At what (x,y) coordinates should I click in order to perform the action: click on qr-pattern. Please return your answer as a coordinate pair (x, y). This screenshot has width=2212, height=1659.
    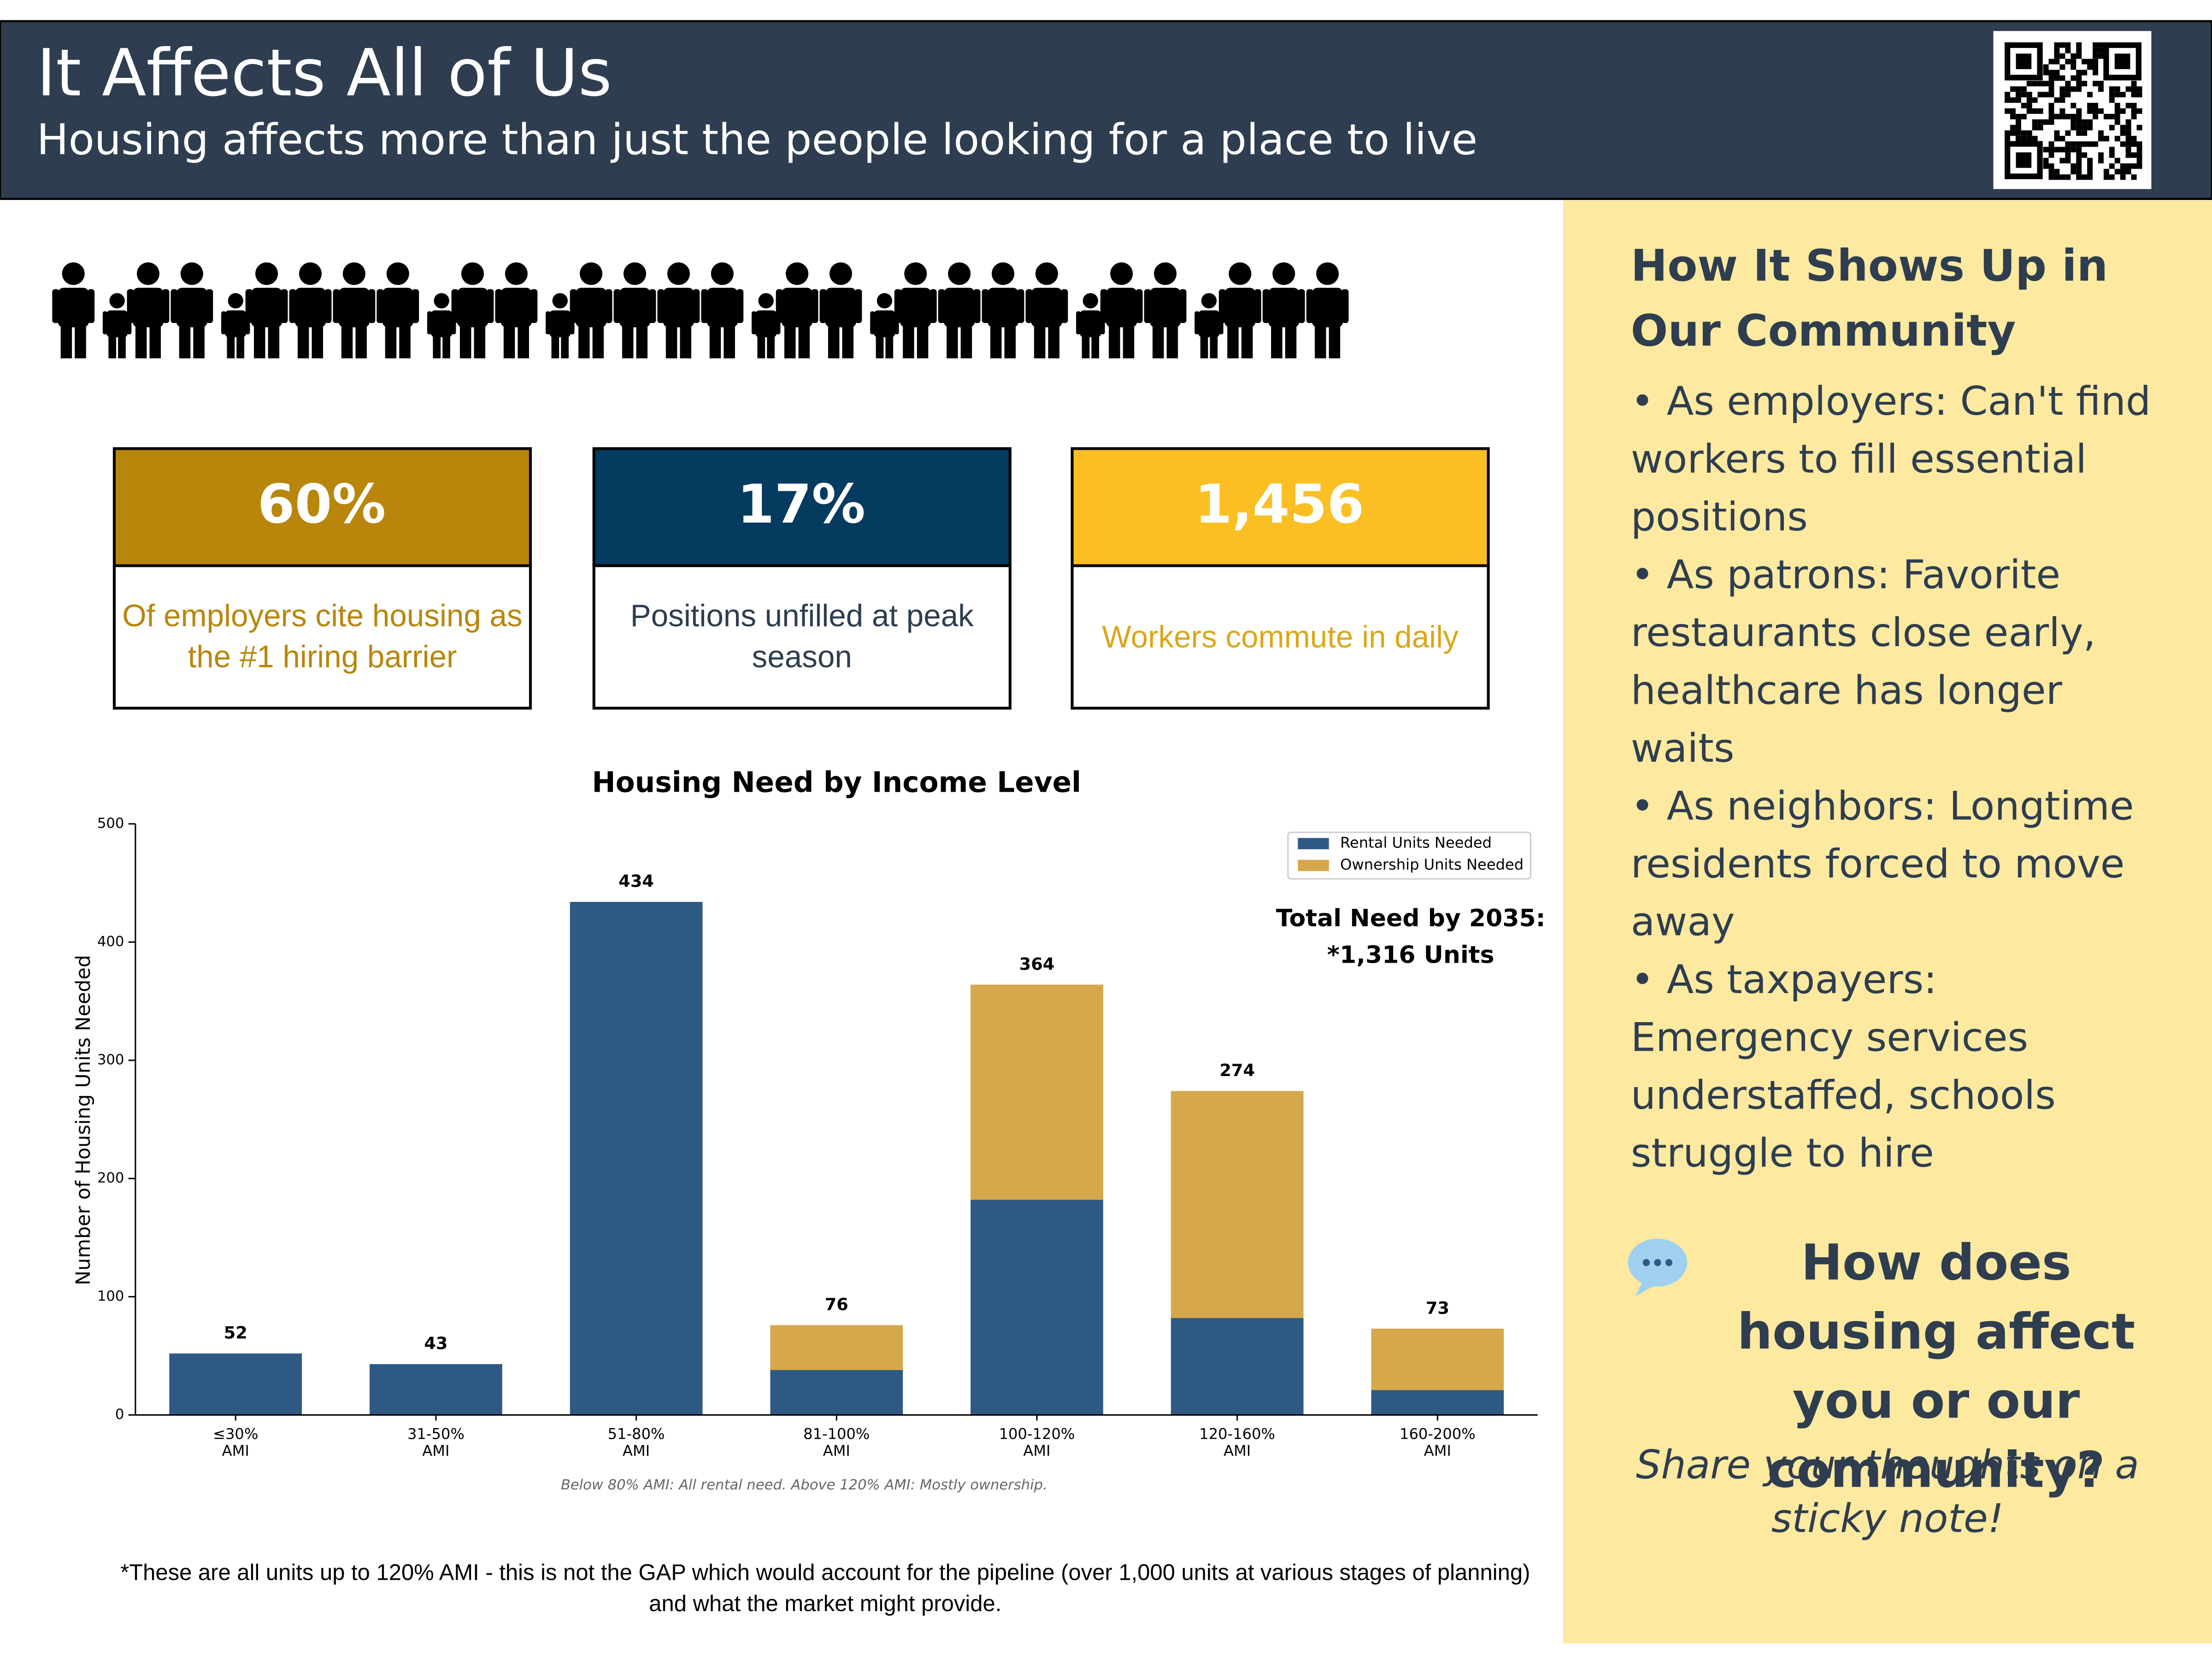
    Looking at the image, I should click on (2073, 111).